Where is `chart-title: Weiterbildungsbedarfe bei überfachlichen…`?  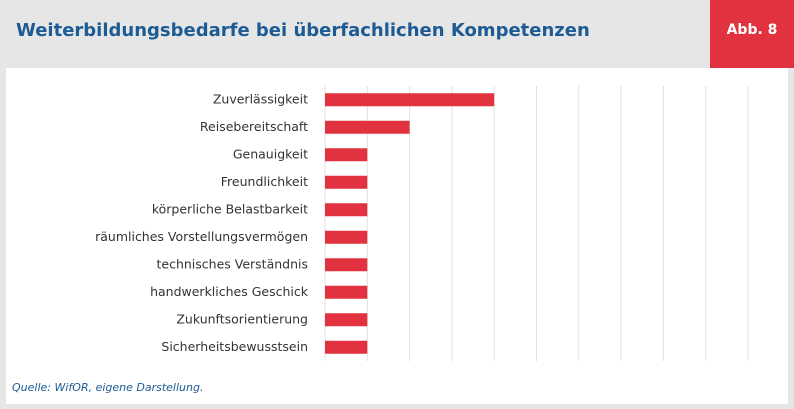
chart-title: Weiterbildungsbedarfe bei überfachlichen… is located at coordinates (303, 30).